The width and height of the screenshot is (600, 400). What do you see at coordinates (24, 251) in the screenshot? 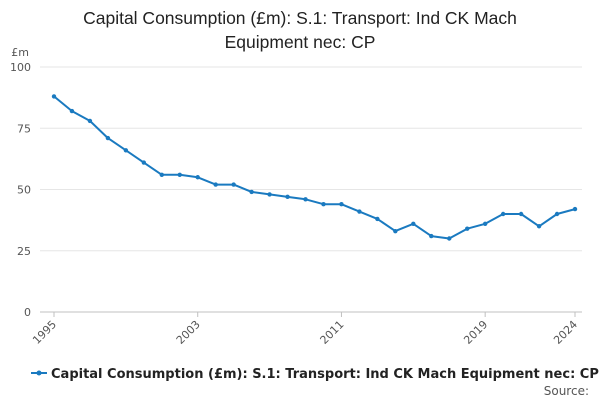
I see `y-tick-label: 25` at bounding box center [24, 251].